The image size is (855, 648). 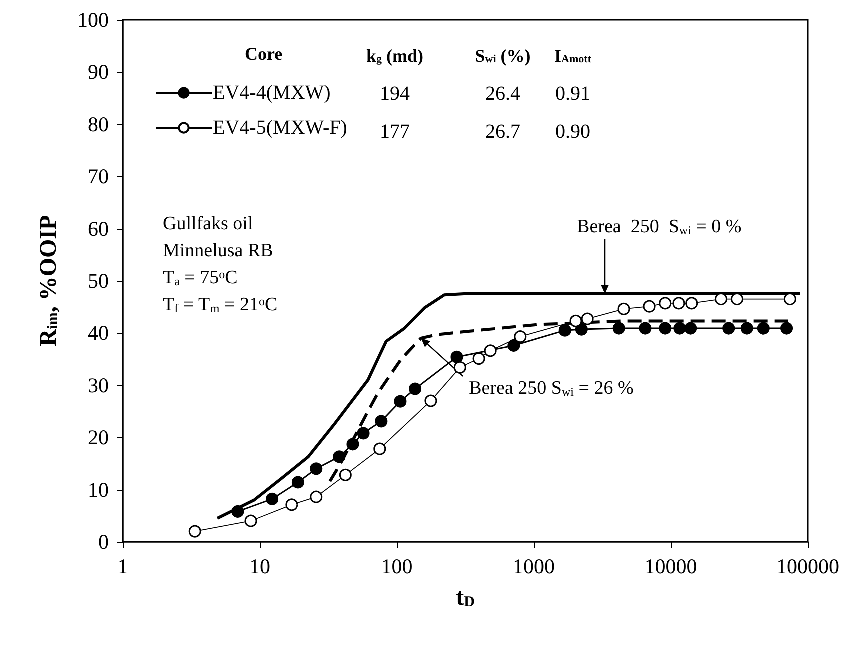 What do you see at coordinates (264, 54) in the screenshot?
I see `legend-title: Core` at bounding box center [264, 54].